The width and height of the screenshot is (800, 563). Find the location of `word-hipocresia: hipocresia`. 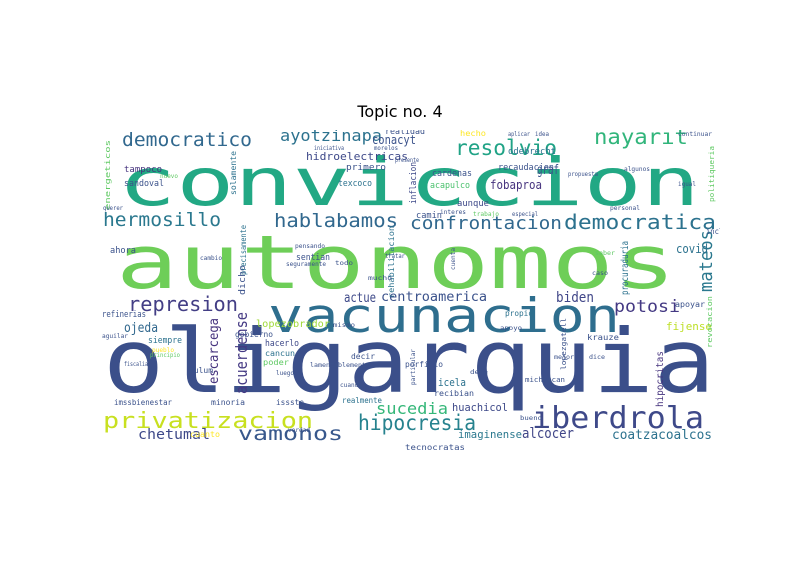

word-hipocresia: hipocresia is located at coordinates (417, 423).